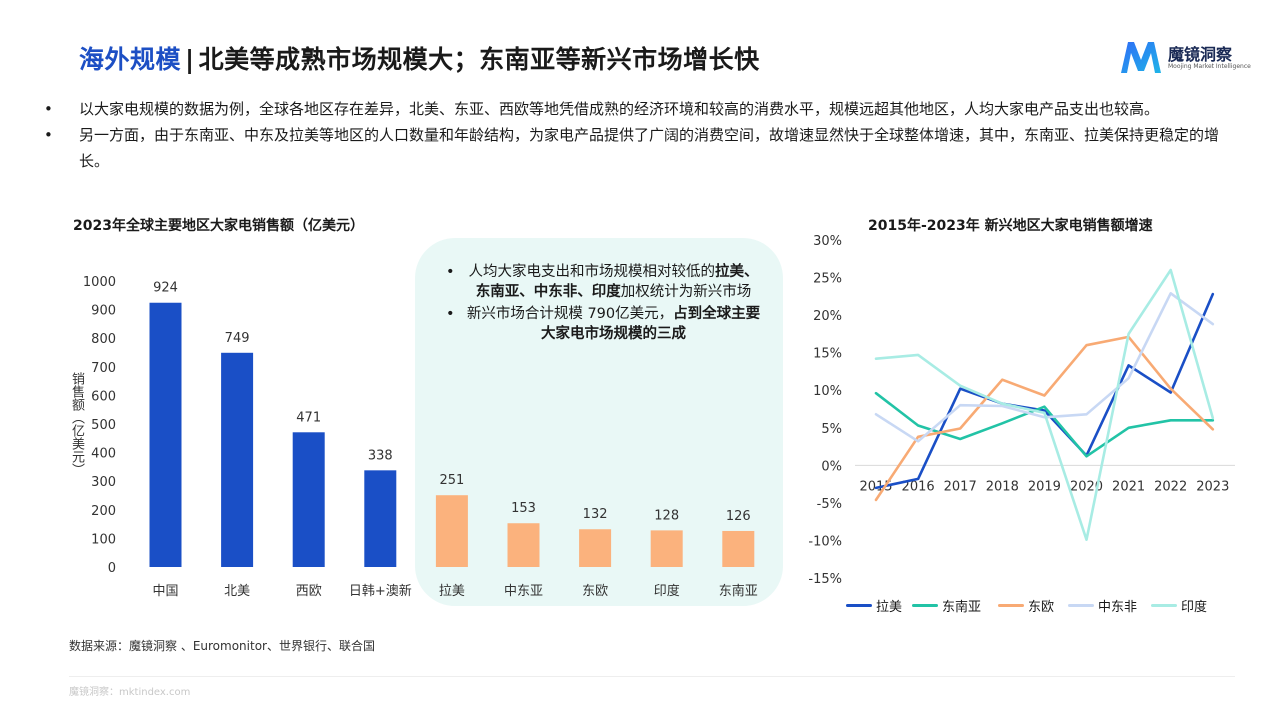 The height and width of the screenshot is (720, 1280). Describe the element at coordinates (1141, 57) in the screenshot. I see `brand-logo-mark-icon` at that location.